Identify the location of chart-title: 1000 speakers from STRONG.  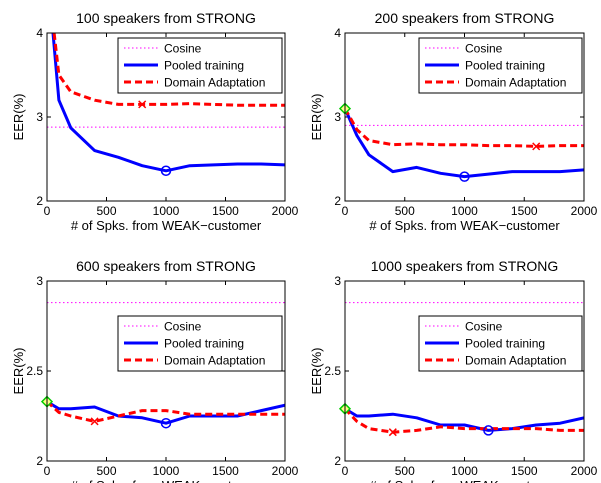
(465, 266).